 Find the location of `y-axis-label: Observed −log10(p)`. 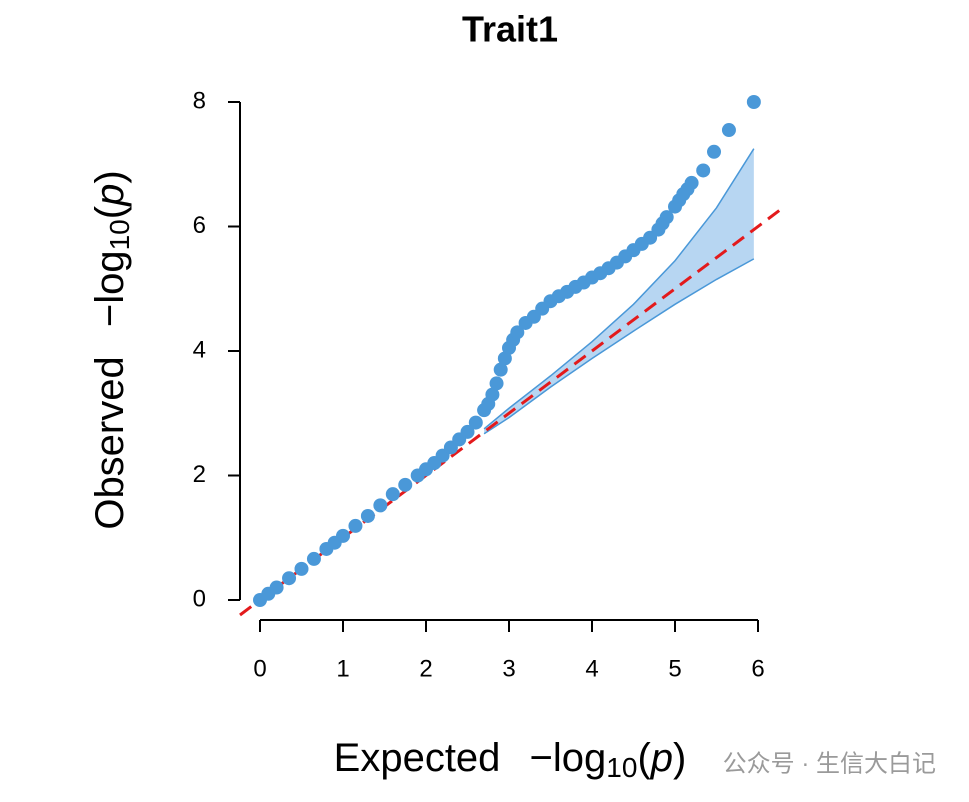

y-axis-label: Observed −log10(p) is located at coordinates (112, 349).